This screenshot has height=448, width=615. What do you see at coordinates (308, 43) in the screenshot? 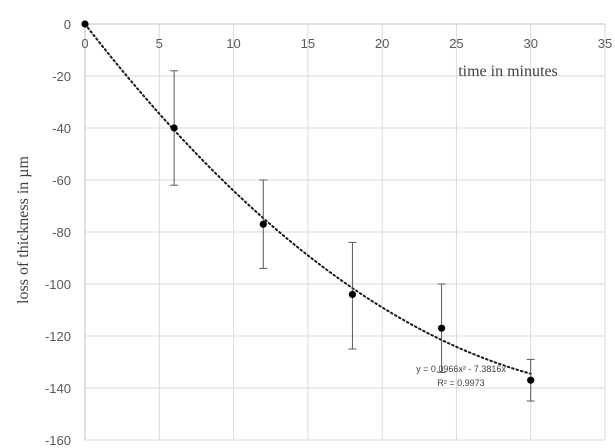
I see `x-tick-label-3: 15` at bounding box center [308, 43].